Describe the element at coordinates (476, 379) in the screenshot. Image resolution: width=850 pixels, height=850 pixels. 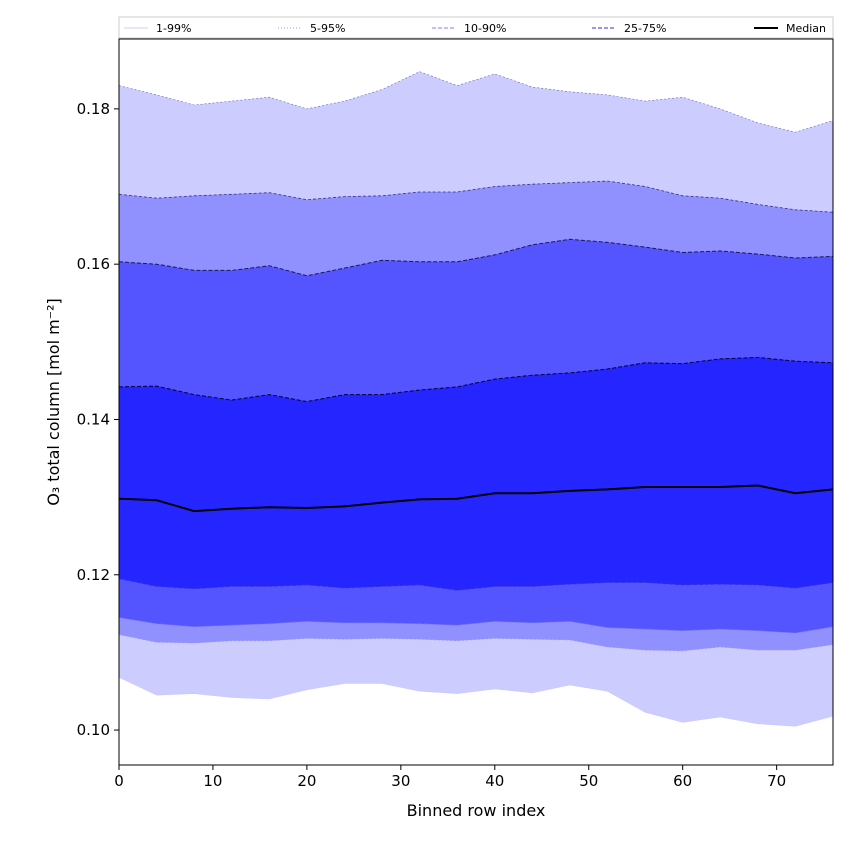
I see `edge-line-p75` at that location.